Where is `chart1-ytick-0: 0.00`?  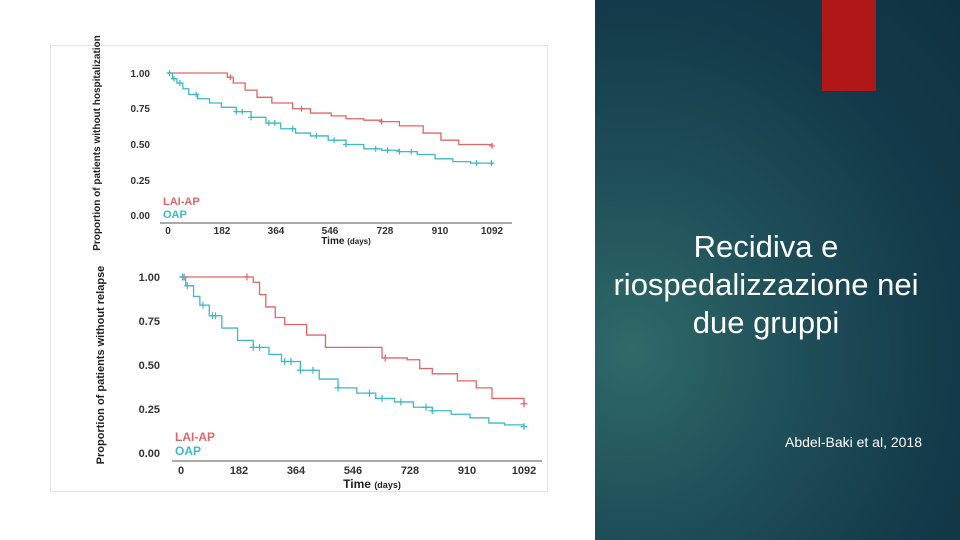
chart1-ytick-0: 0.00 is located at coordinates (141, 216).